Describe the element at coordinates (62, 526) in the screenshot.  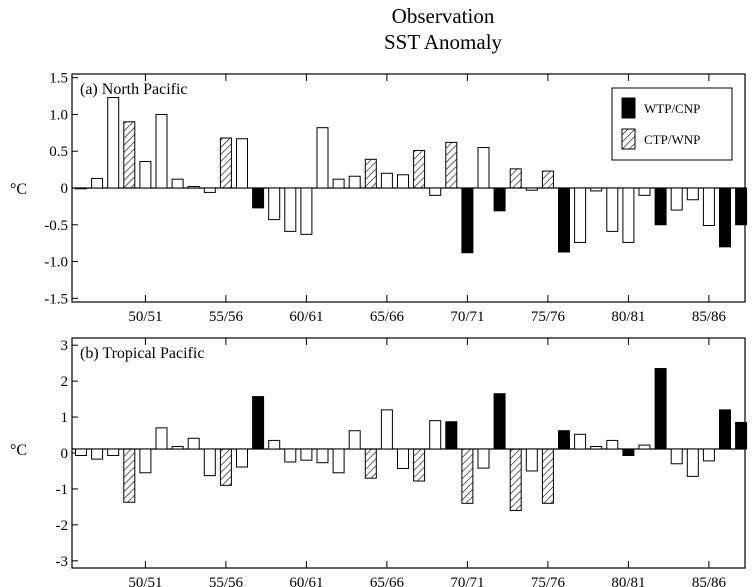
I see `y-tick-label: -2` at that location.